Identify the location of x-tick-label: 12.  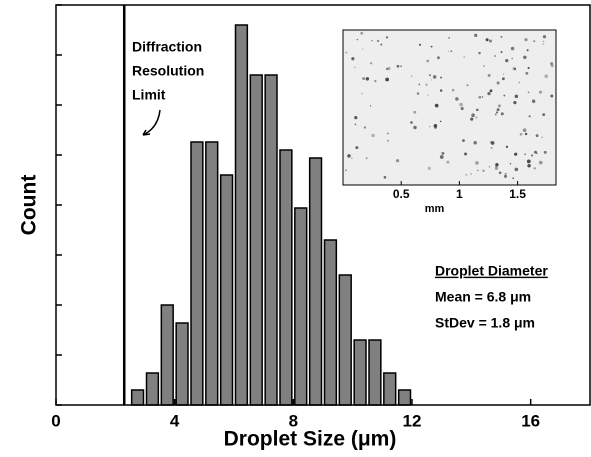
(412, 420).